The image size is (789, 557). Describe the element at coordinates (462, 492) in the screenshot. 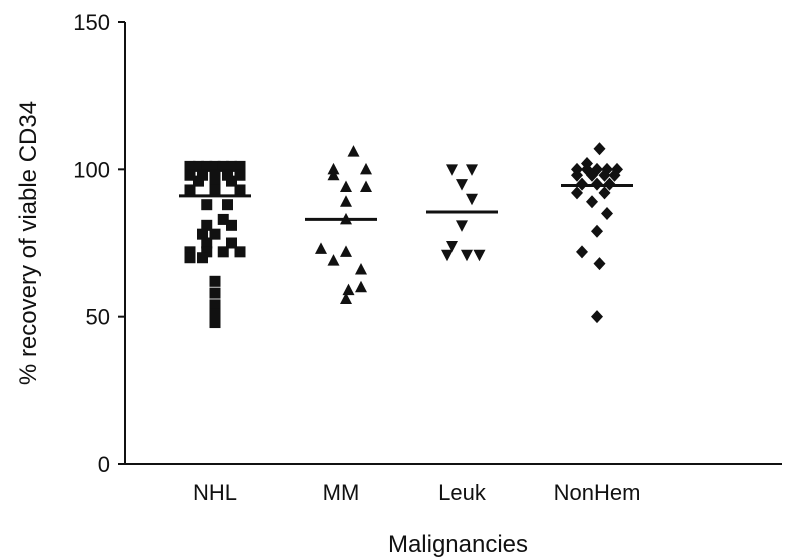

I see `x-tick-label: Leuk` at that location.